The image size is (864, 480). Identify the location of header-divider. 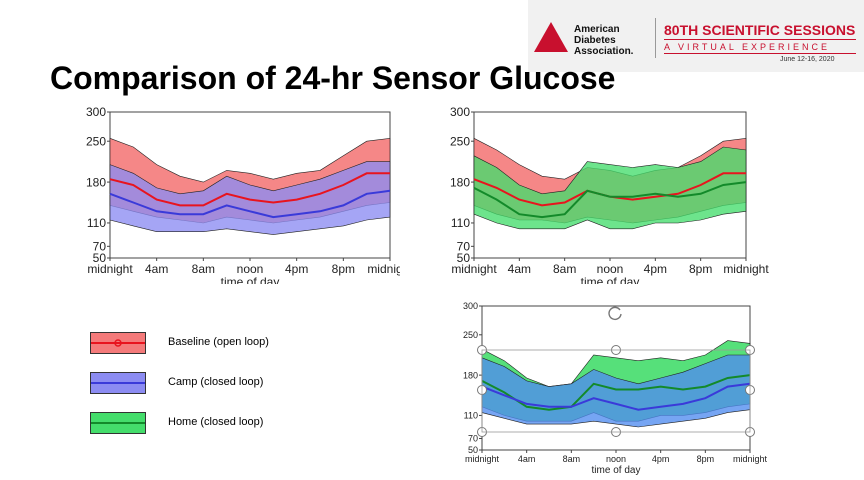
(655, 38).